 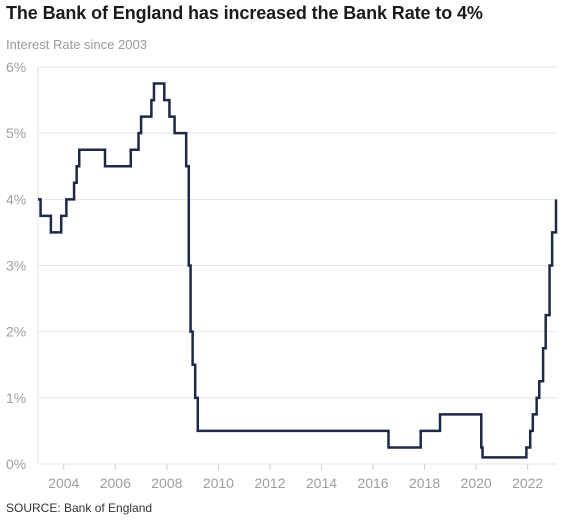 What do you see at coordinates (424, 483) in the screenshot?
I see `x-tick-label: 2018` at bounding box center [424, 483].